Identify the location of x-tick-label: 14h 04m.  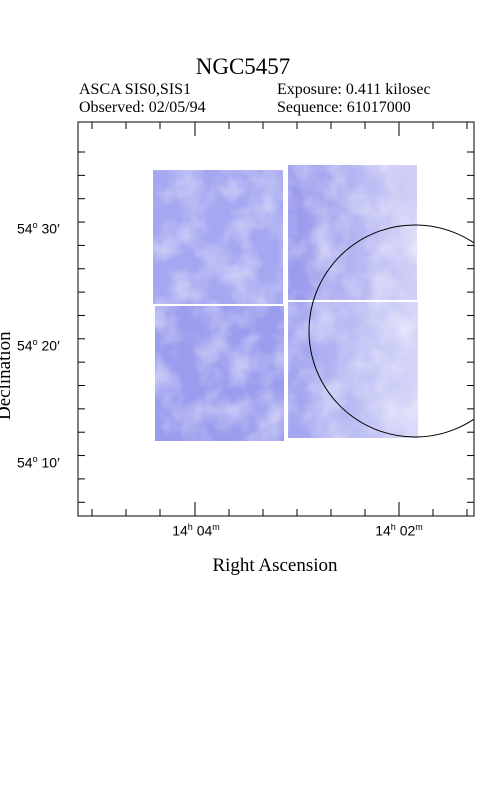
(196, 530).